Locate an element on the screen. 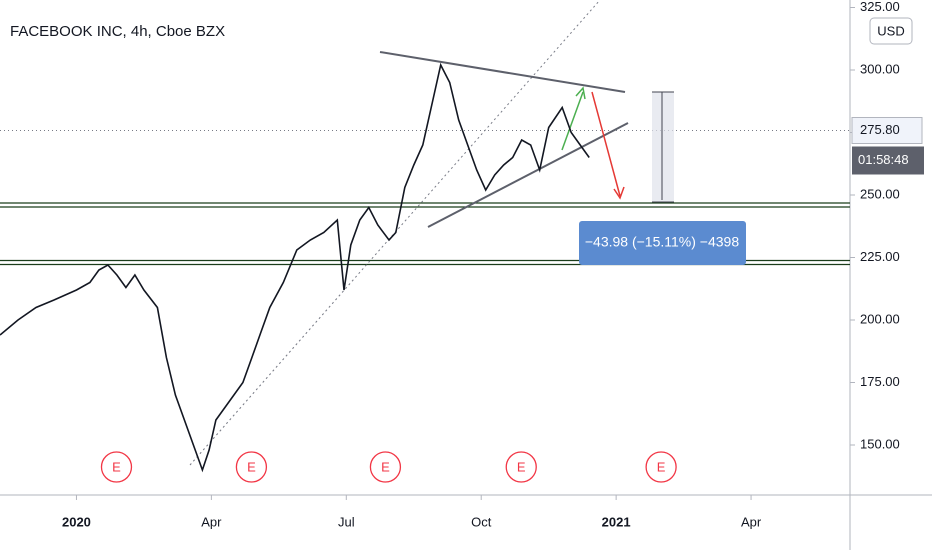 This screenshot has width=932, height=550. y-tick-label: 250.00 is located at coordinates (880, 193).